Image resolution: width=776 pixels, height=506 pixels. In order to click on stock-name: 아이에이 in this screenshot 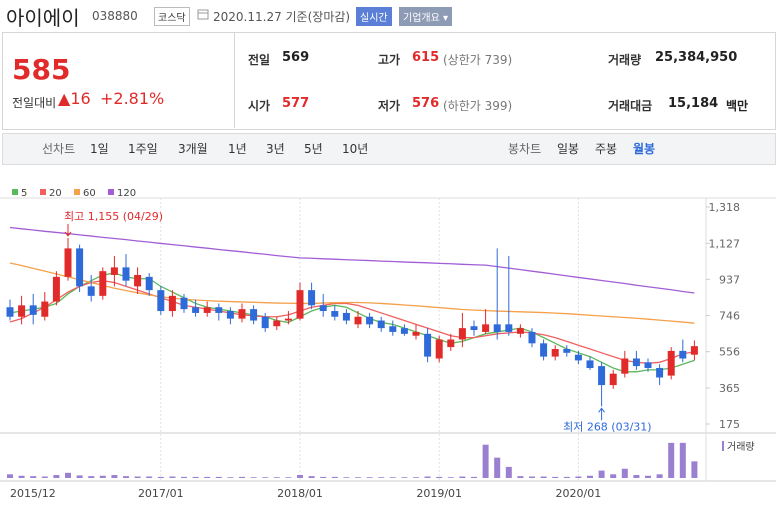, I will do `click(43, 18)`.